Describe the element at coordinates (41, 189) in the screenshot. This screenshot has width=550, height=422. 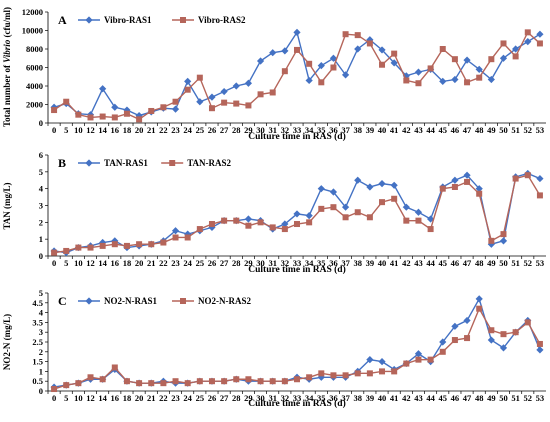
I see `y-tick-label: 4` at that location.